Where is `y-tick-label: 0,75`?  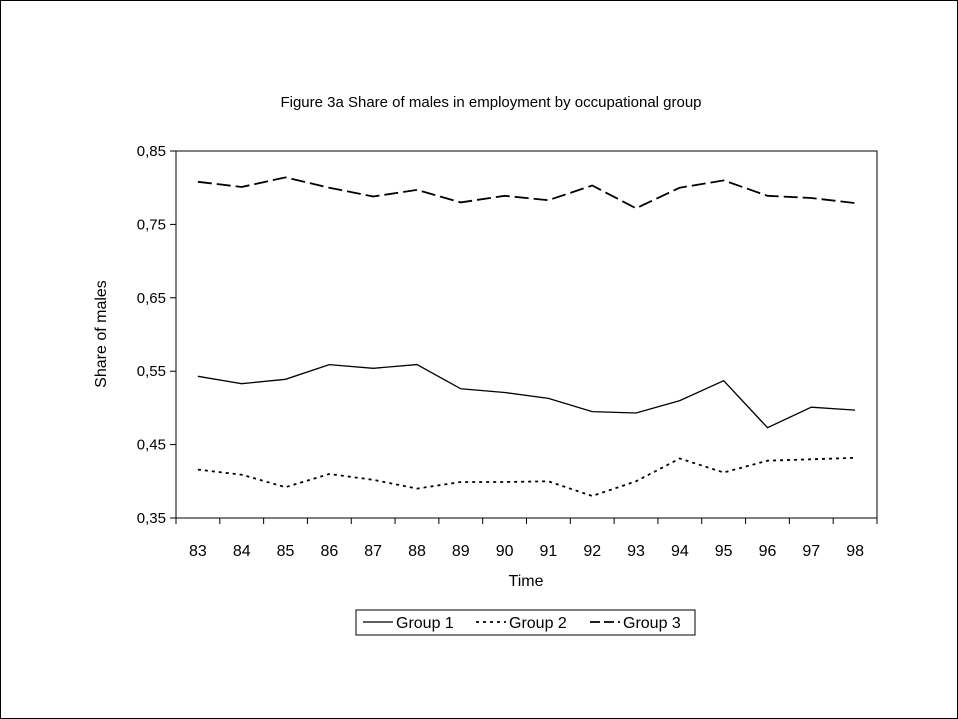 y-tick-label: 0,75 is located at coordinates (151, 224).